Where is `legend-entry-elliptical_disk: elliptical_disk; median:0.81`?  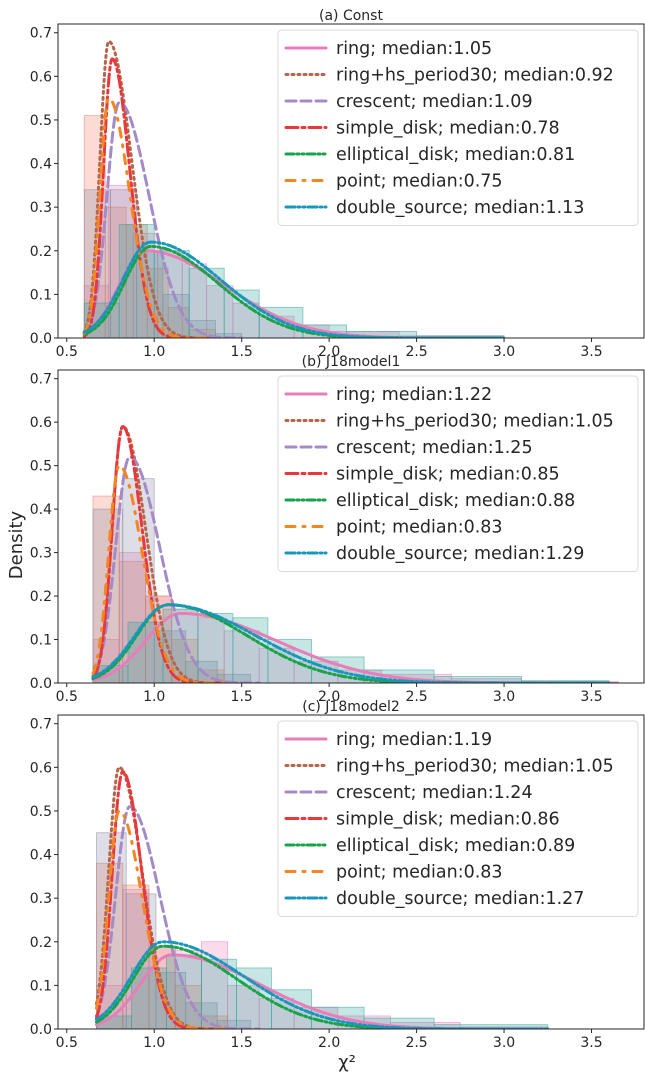 legend-entry-elliptical_disk: elliptical_disk; median:0.81 is located at coordinates (455, 155).